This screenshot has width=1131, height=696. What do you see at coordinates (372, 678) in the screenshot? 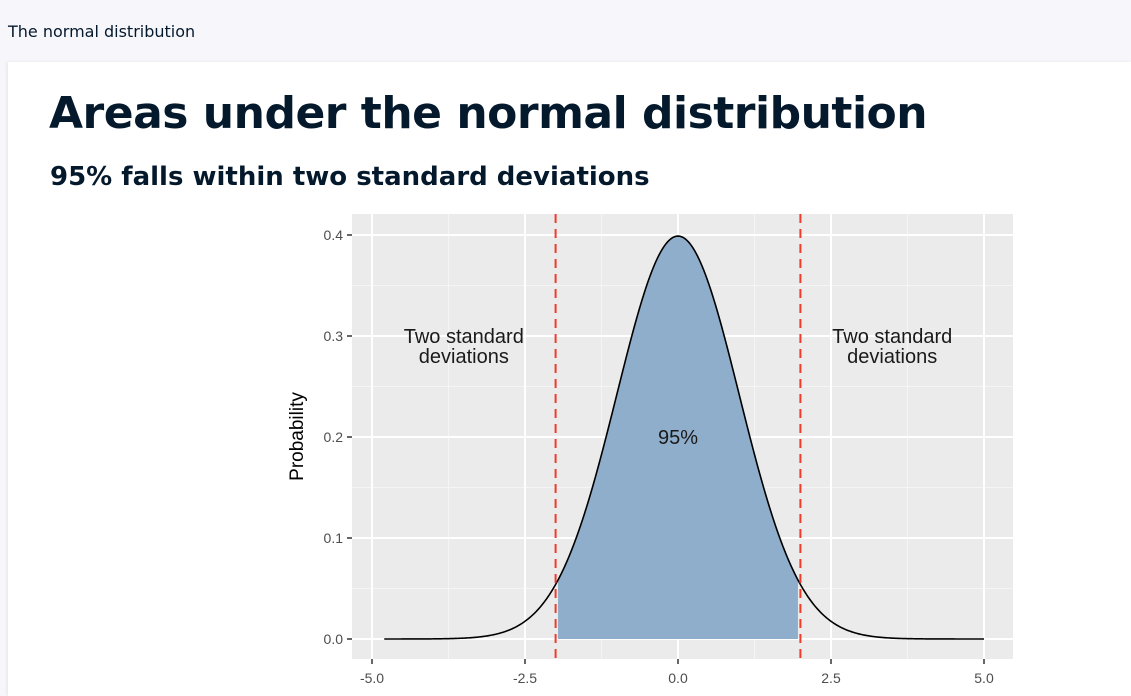
I see `x-tick-label: -5.0` at bounding box center [372, 678].